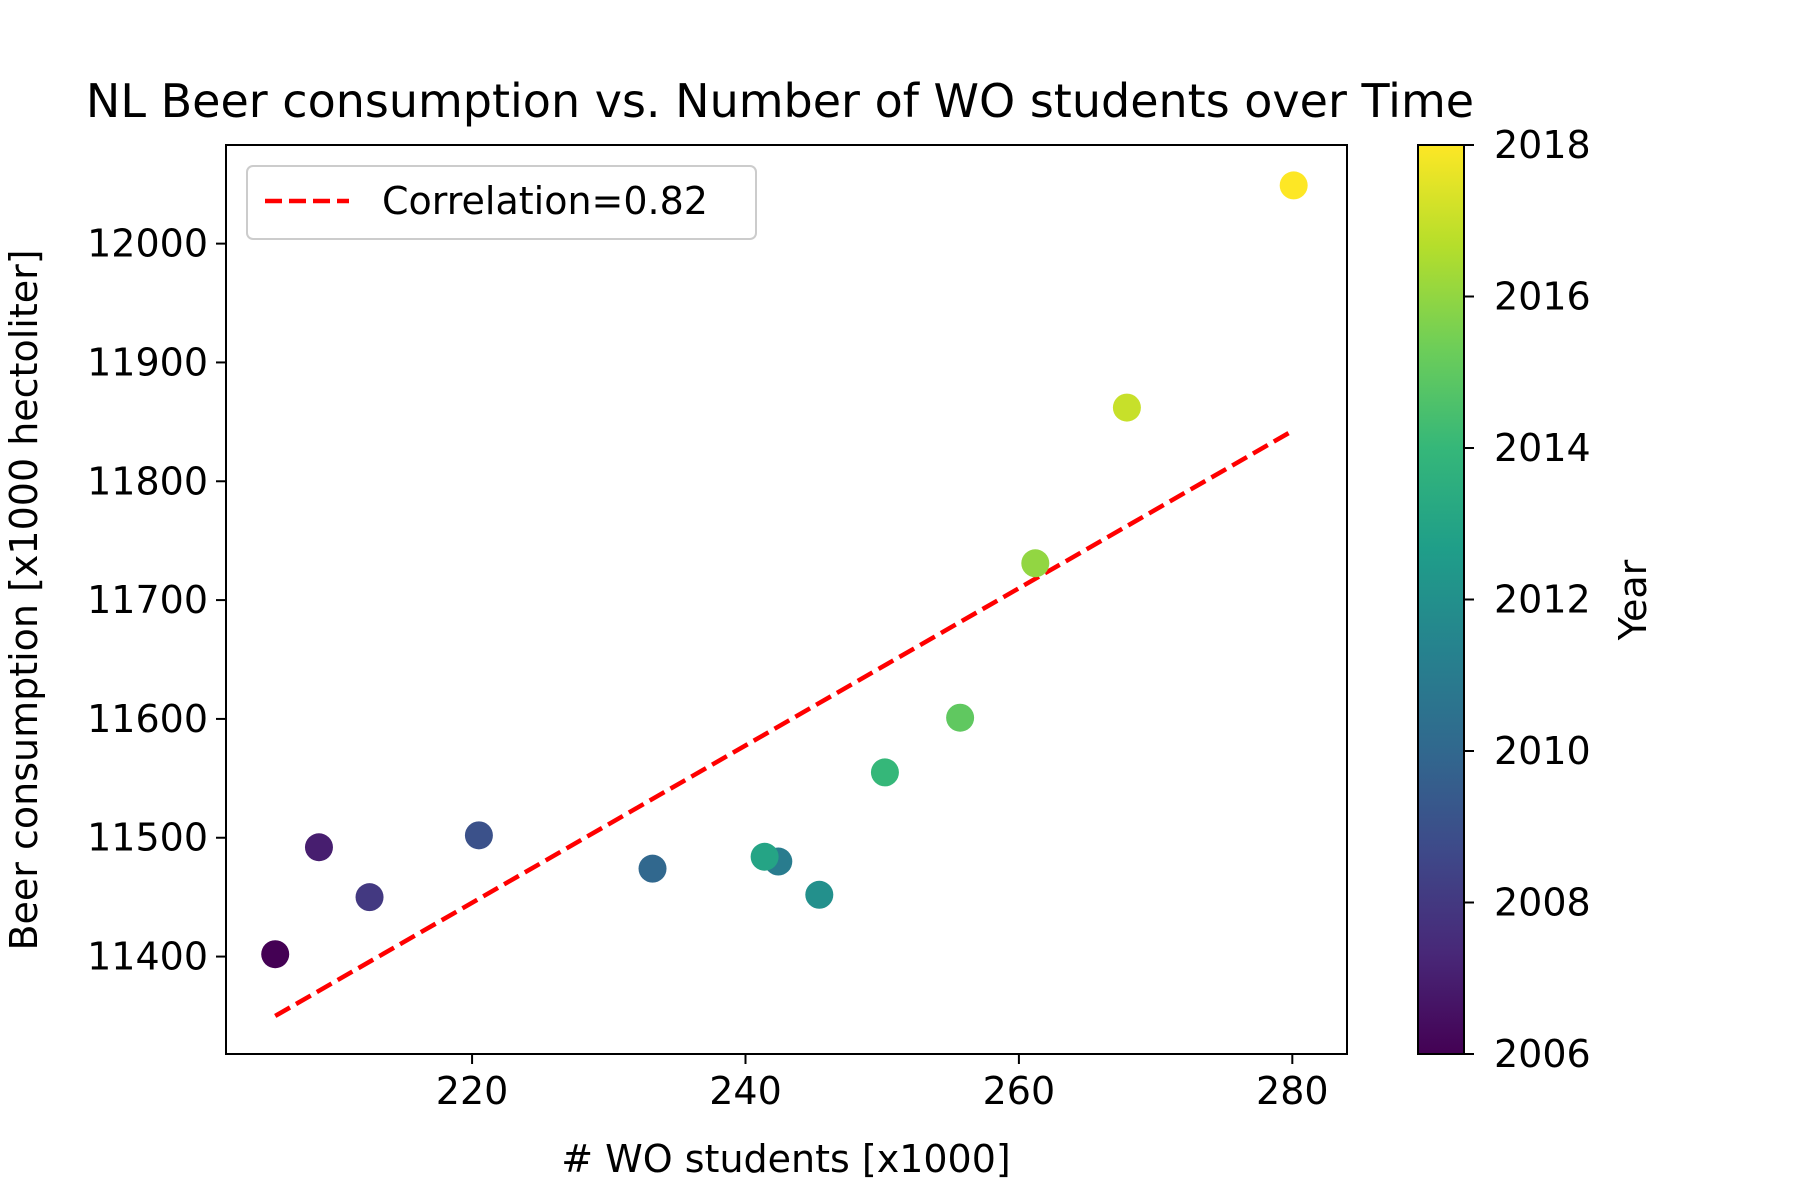  What do you see at coordinates (1542, 448) in the screenshot?
I see `colorbar-tick-label: 2014` at bounding box center [1542, 448].